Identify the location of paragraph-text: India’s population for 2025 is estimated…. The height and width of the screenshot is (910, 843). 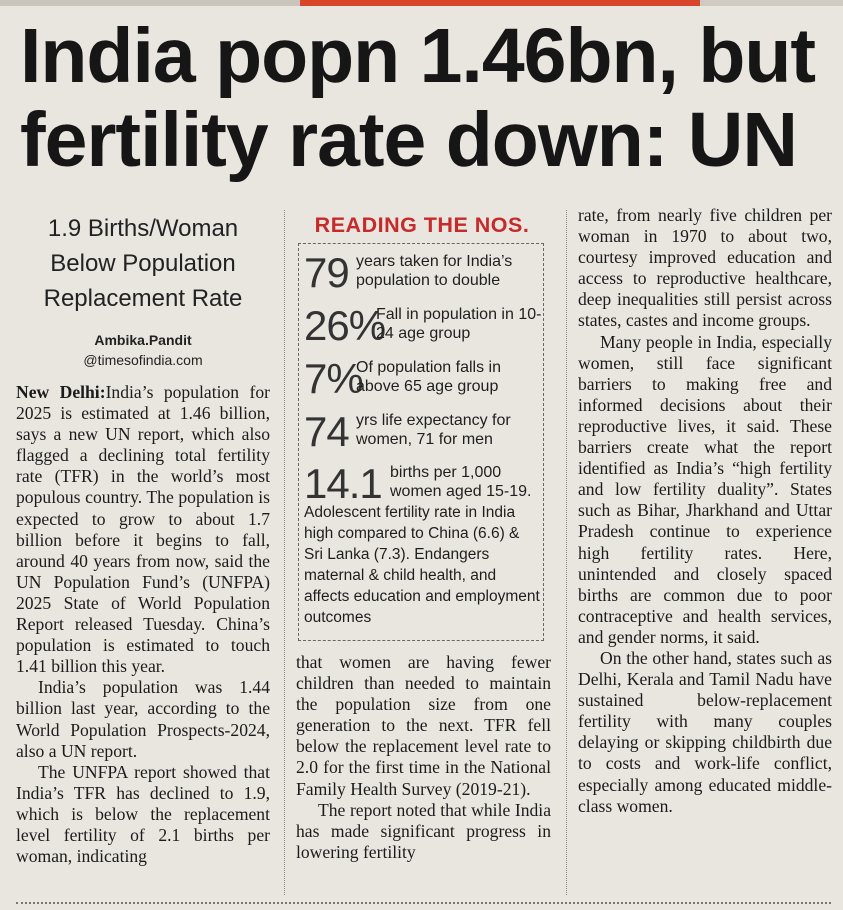
(143, 529).